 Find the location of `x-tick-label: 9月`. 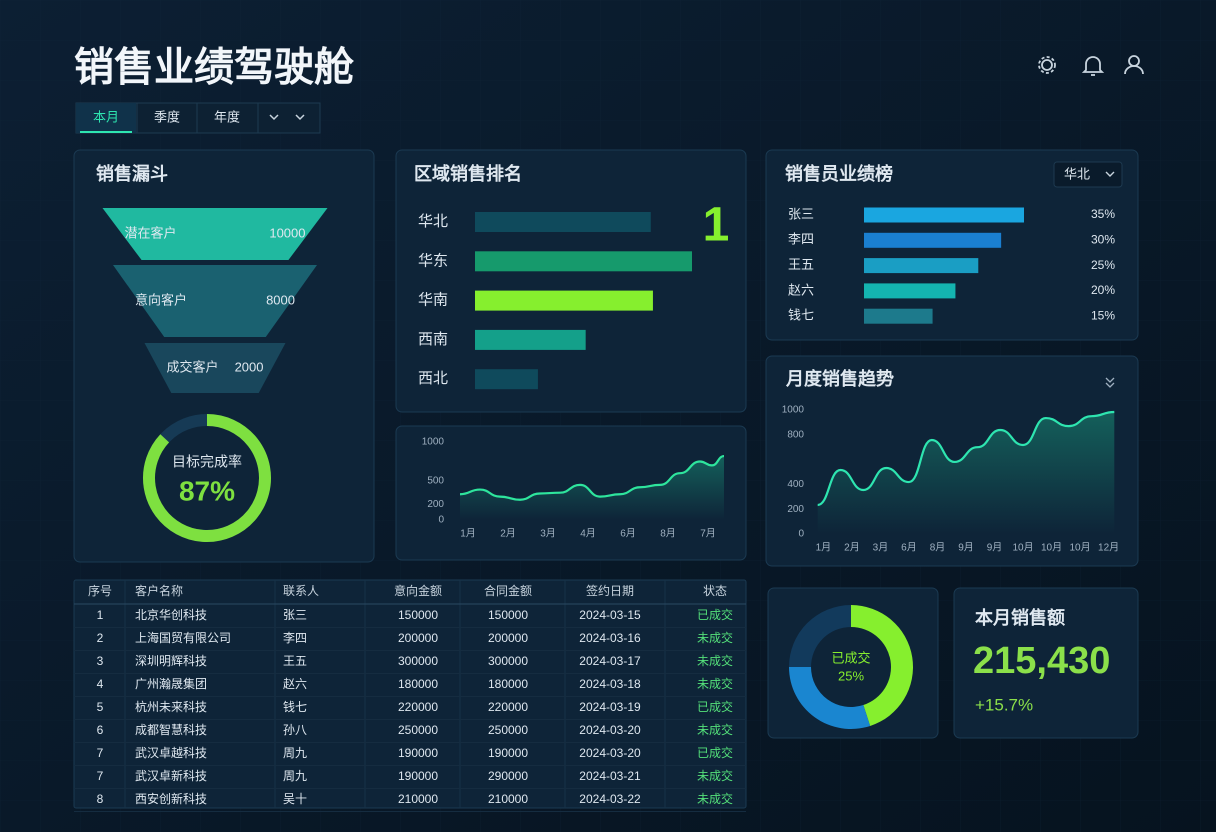

x-tick-label: 9月 is located at coordinates (995, 548).